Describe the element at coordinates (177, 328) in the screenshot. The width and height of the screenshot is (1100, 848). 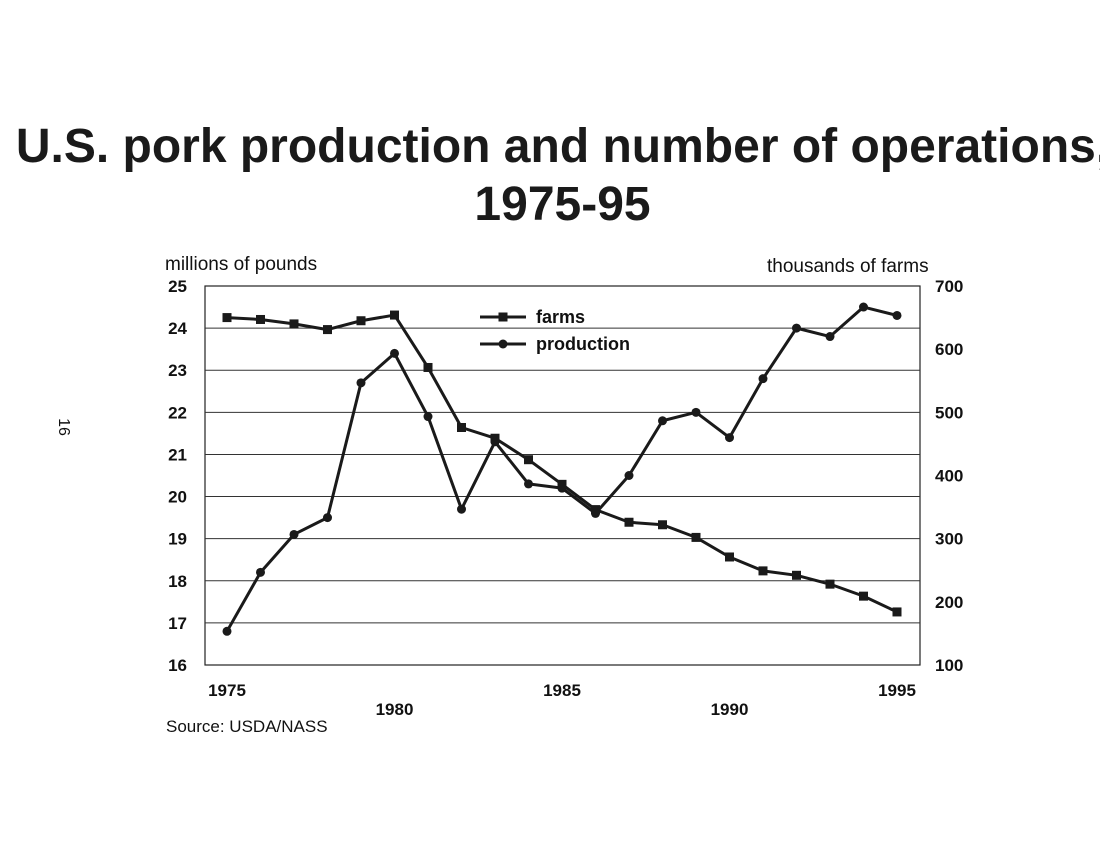
I see `y-tick-label-left: 24` at that location.